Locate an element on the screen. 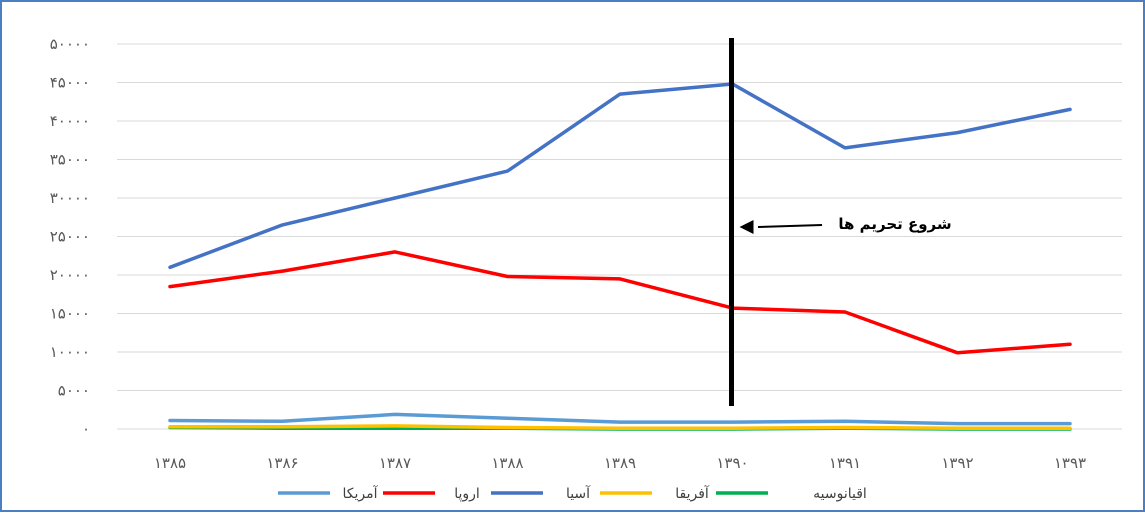 The width and height of the screenshot is (1145, 514). legend-label: آسیا is located at coordinates (578, 493).